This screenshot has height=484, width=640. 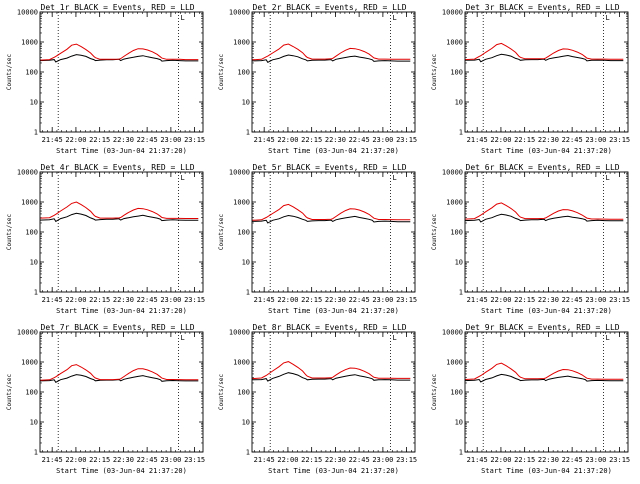 What do you see at coordinates (330, 7) in the screenshot?
I see `chart-title: Det 2r BLACK = Events, RED = LLD` at bounding box center [330, 7].